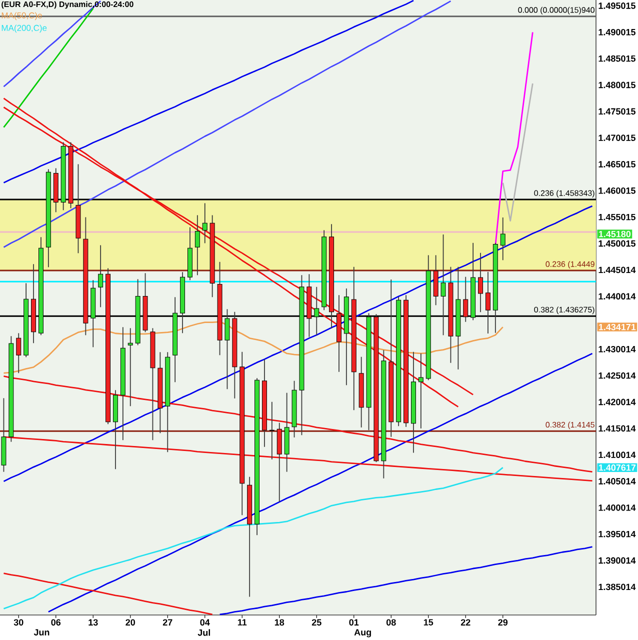 The height and width of the screenshot is (640, 638). Describe the element at coordinates (617, 327) in the screenshot. I see `text: 1.434171` at that location.